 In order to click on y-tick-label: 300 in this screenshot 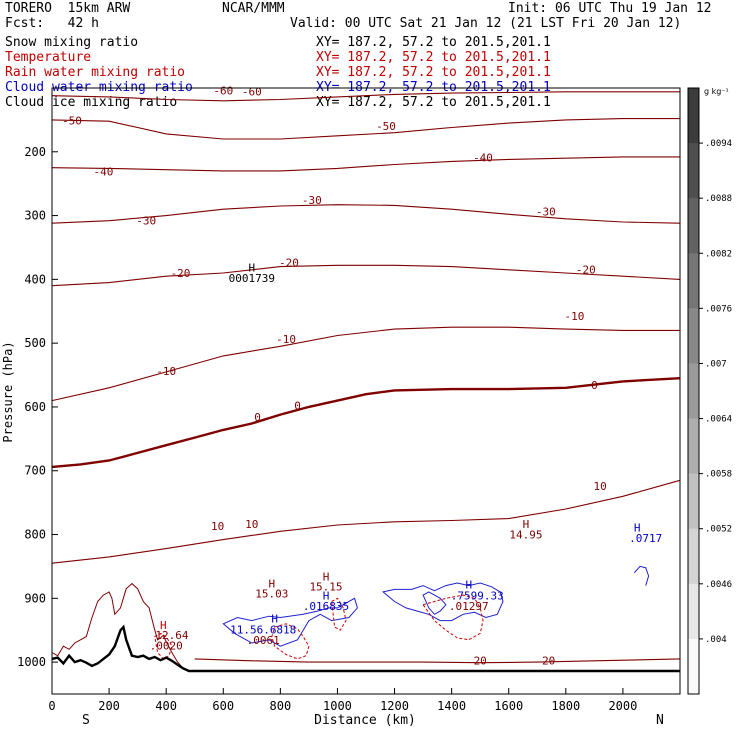, I will do `click(35, 216)`.